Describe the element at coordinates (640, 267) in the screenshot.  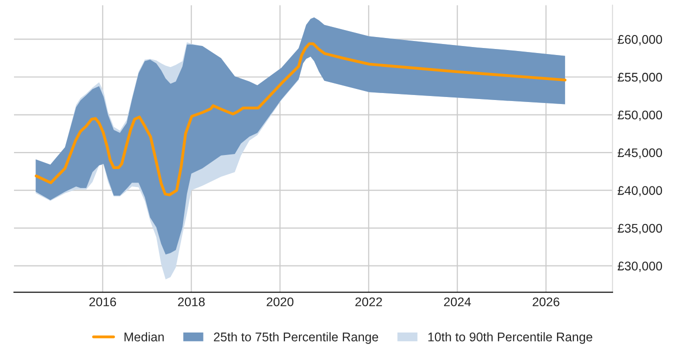
I see `y-tick-label: £30,000` at that location.